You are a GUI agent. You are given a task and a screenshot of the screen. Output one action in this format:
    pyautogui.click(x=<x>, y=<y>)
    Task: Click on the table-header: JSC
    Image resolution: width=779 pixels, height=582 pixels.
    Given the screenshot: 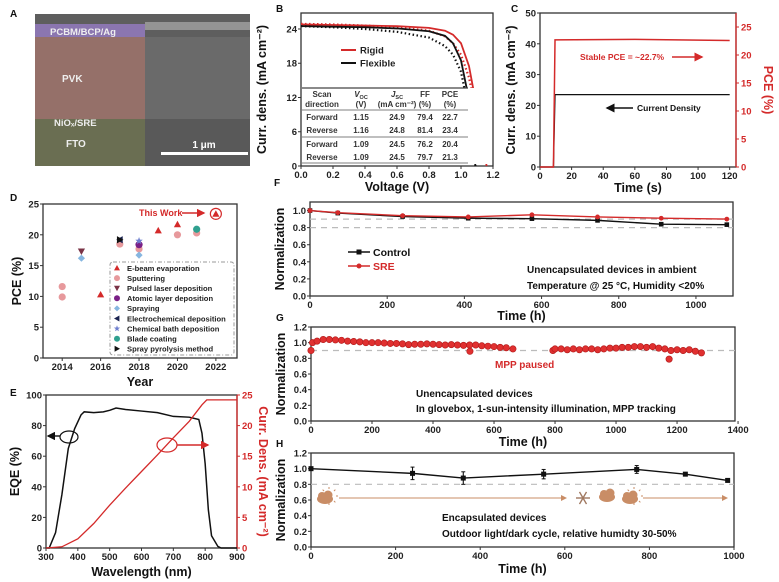 What is the action you would take?
    pyautogui.click(x=397, y=95)
    